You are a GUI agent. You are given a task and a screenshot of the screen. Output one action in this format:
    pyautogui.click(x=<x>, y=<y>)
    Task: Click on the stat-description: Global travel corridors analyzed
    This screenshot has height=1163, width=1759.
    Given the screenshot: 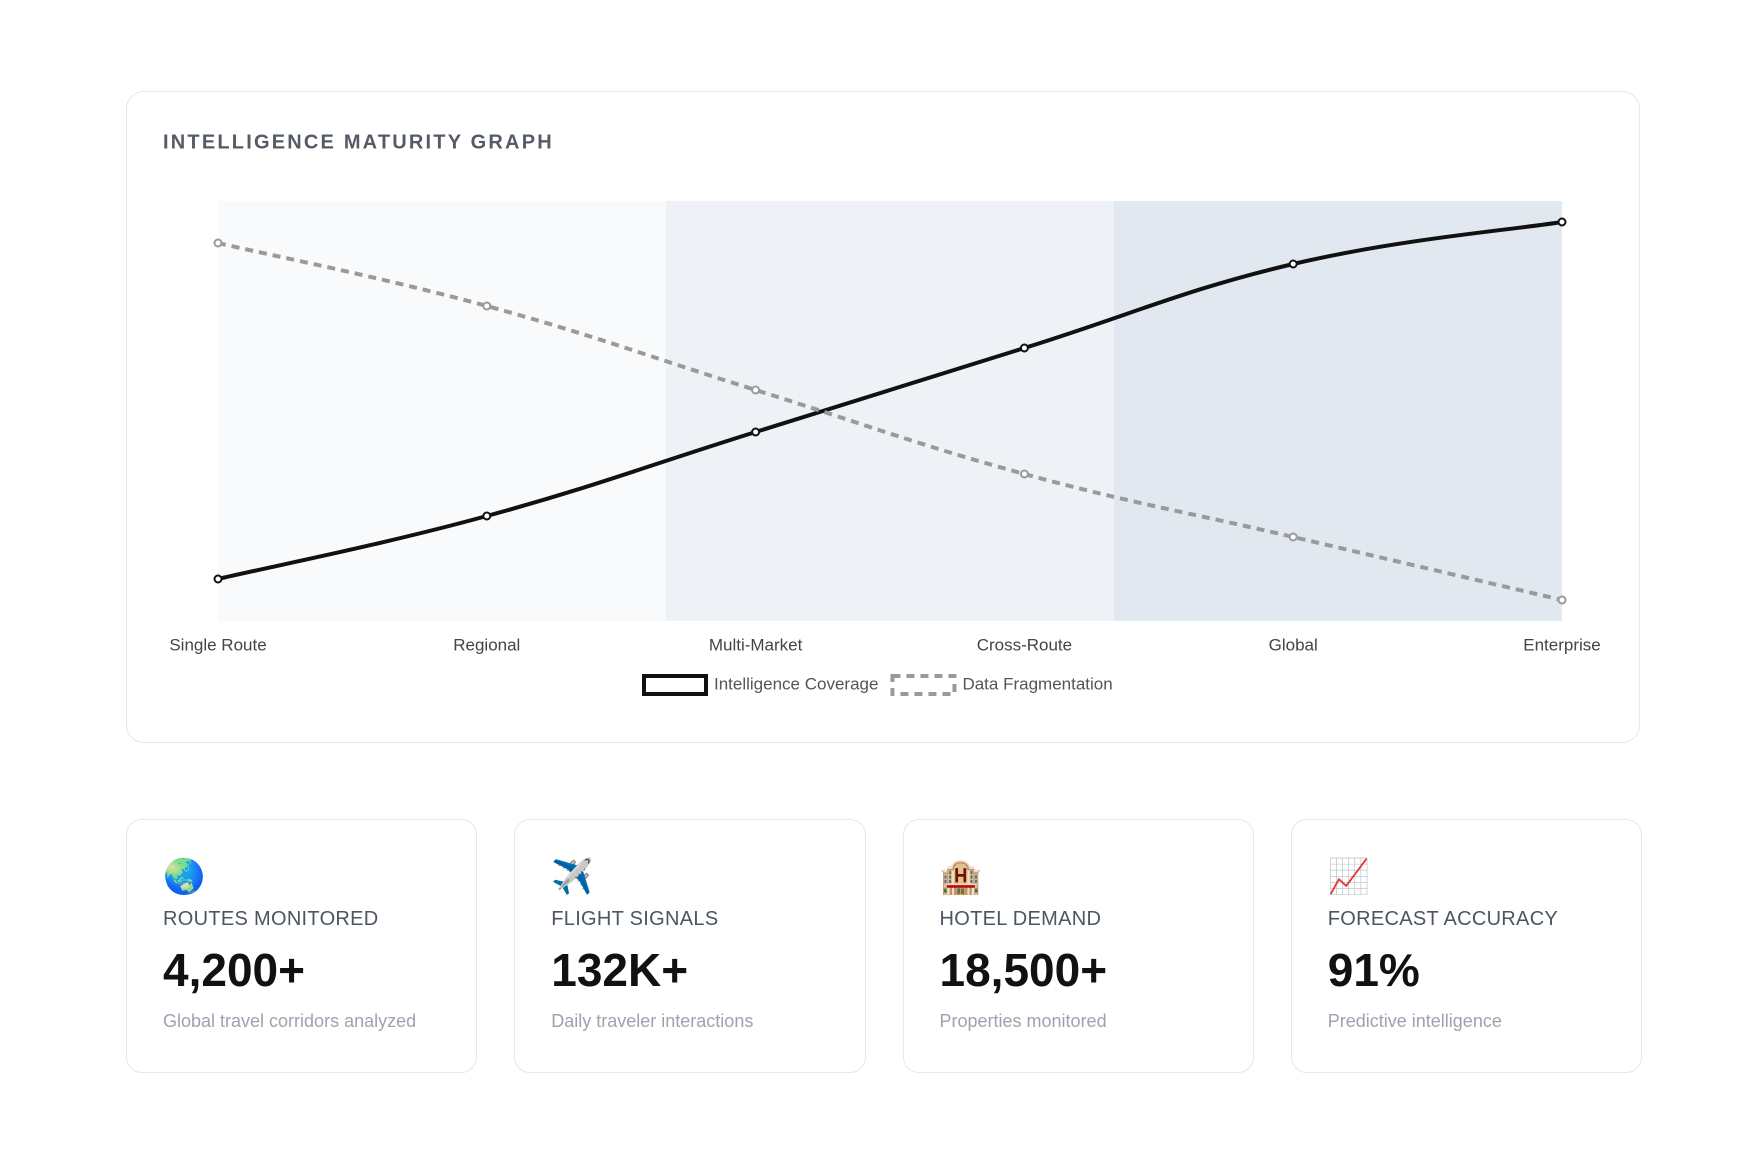 What is the action you would take?
    pyautogui.click(x=290, y=1021)
    